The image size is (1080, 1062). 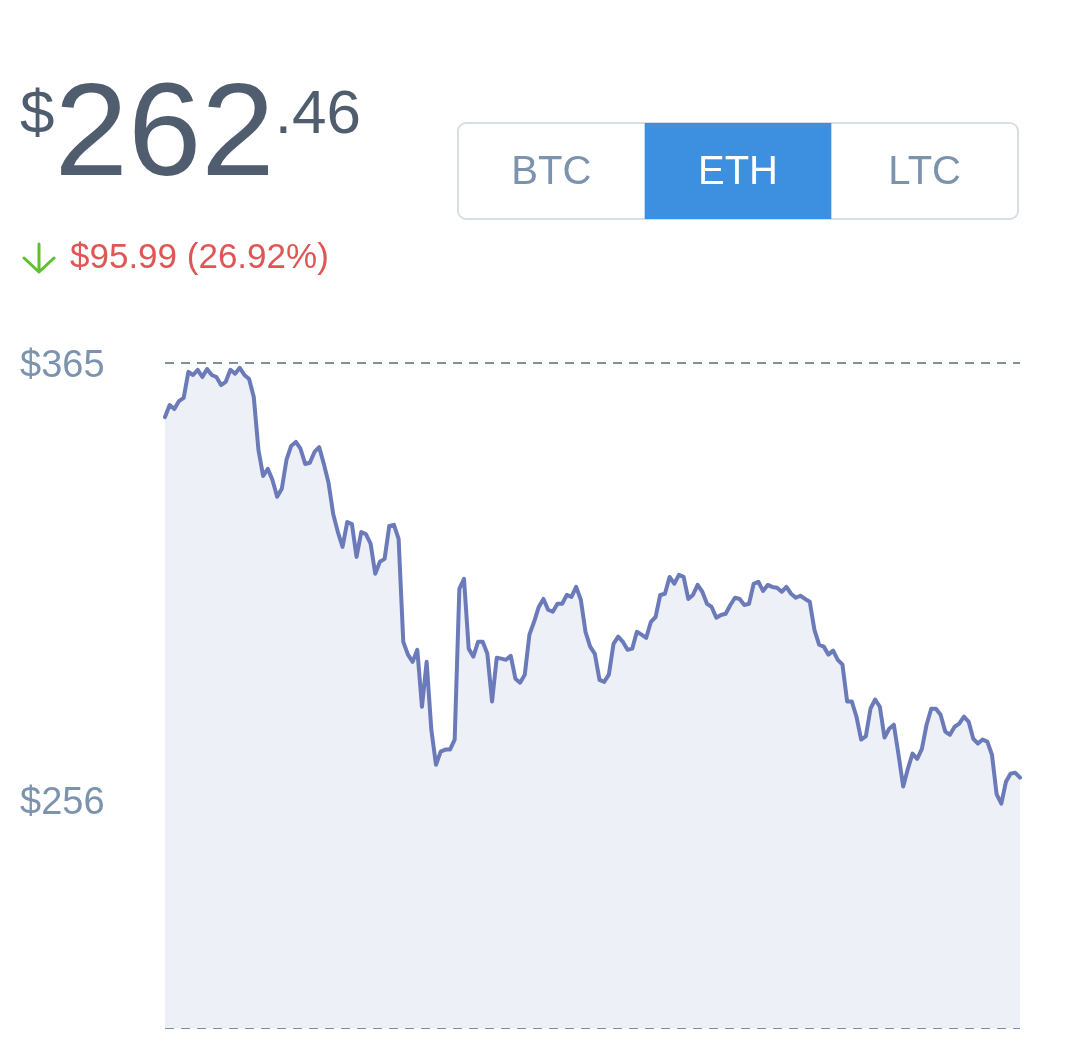 What do you see at coordinates (924, 170) in the screenshot?
I see `text: LTC` at bounding box center [924, 170].